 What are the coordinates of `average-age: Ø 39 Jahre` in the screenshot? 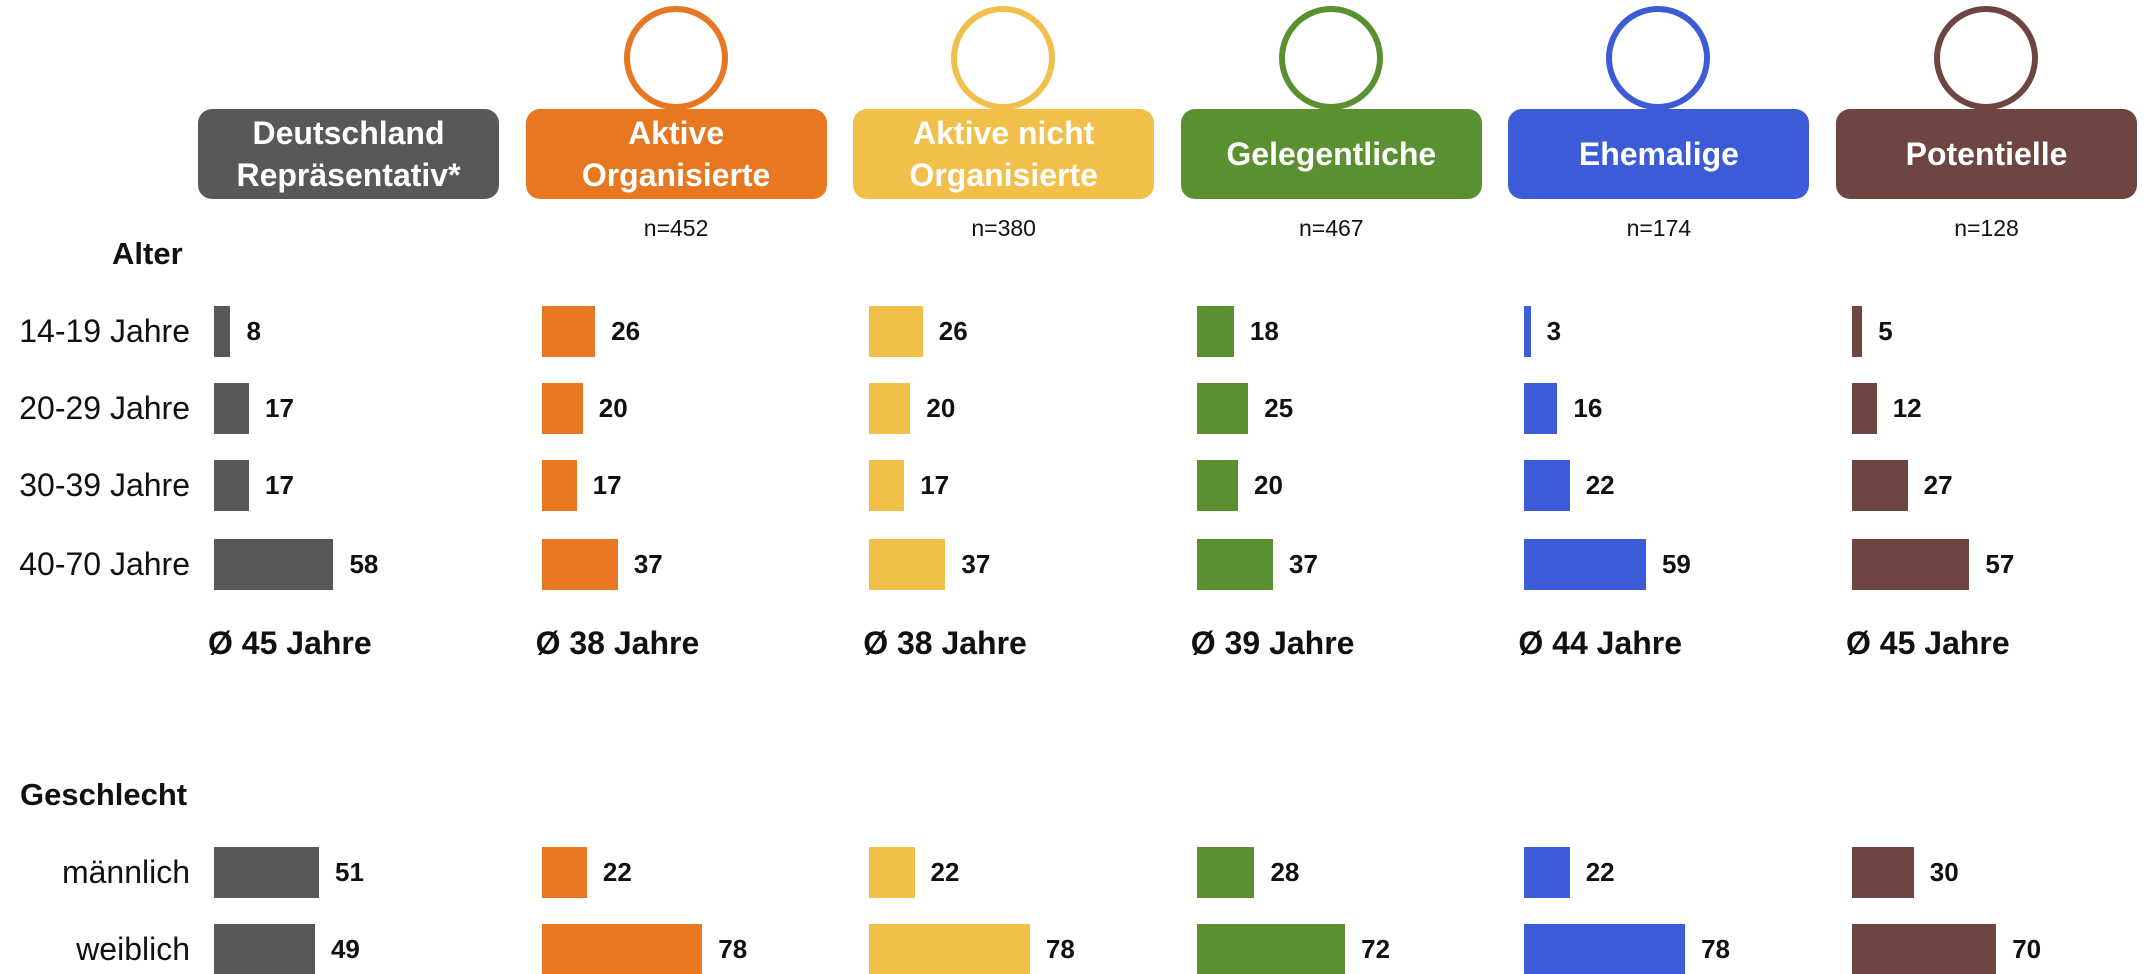 It's located at (1272, 643).